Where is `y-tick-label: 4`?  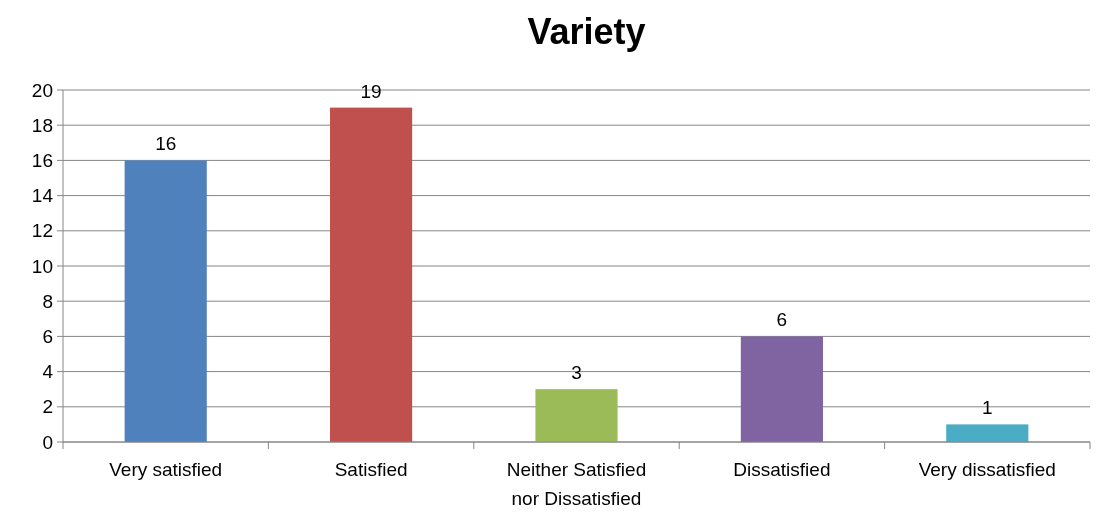
y-tick-label: 4 is located at coordinates (48, 372).